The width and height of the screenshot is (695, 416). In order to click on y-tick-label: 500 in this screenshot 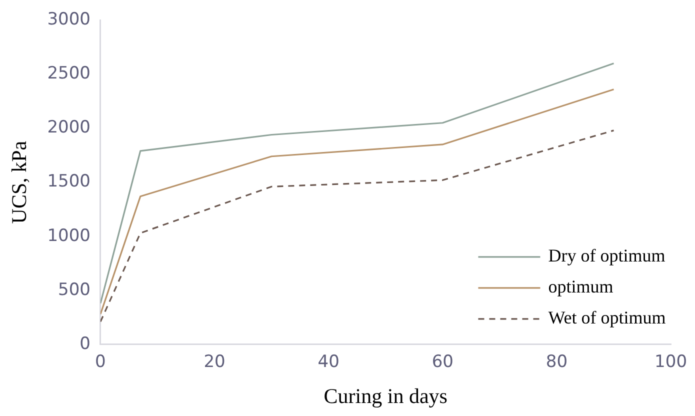, I will do `click(74, 290)`.